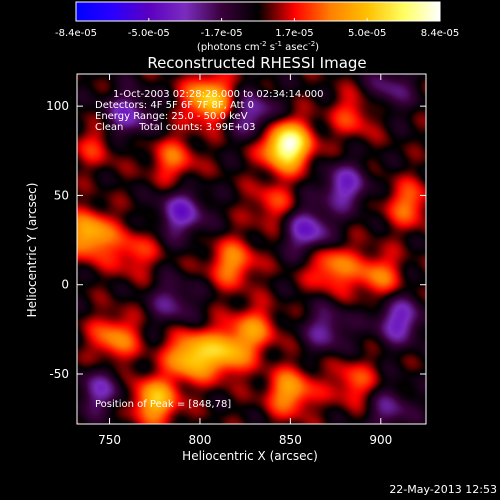  Describe the element at coordinates (440, 33) in the screenshot. I see `colorbar-tick-label: 8.4e-05` at that location.